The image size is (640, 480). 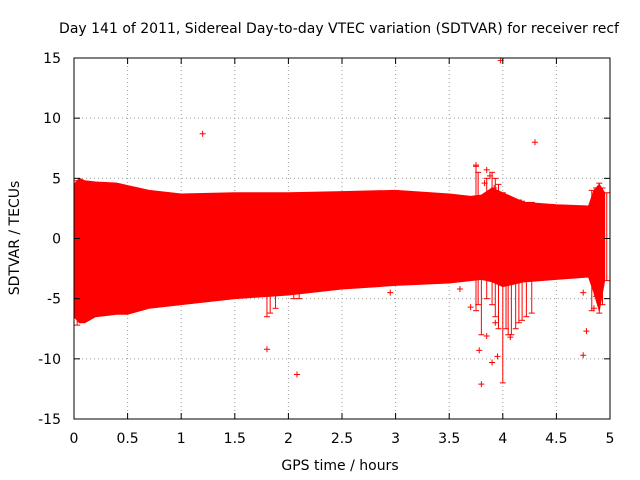 What do you see at coordinates (56, 179) in the screenshot?
I see `y-tick-label: 5` at bounding box center [56, 179].